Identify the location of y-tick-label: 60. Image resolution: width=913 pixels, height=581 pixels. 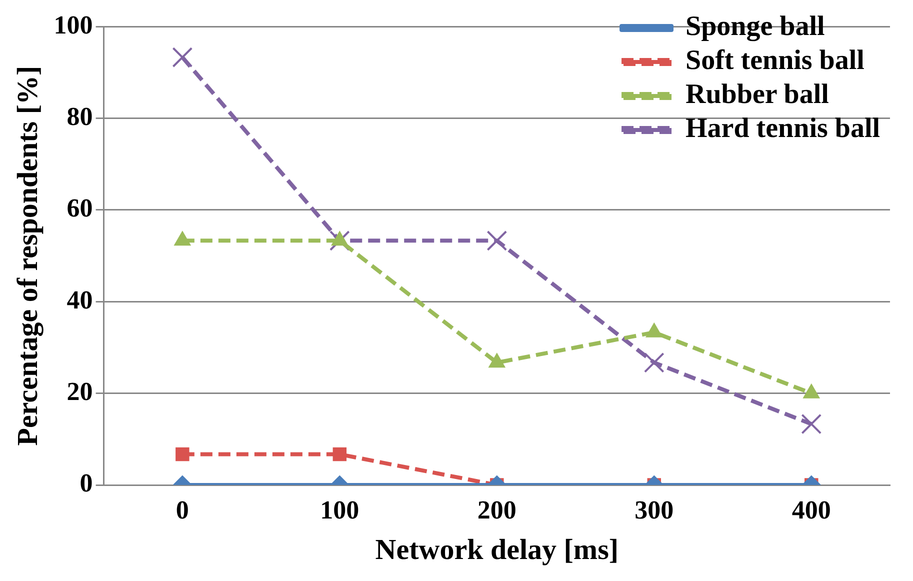
(79, 208).